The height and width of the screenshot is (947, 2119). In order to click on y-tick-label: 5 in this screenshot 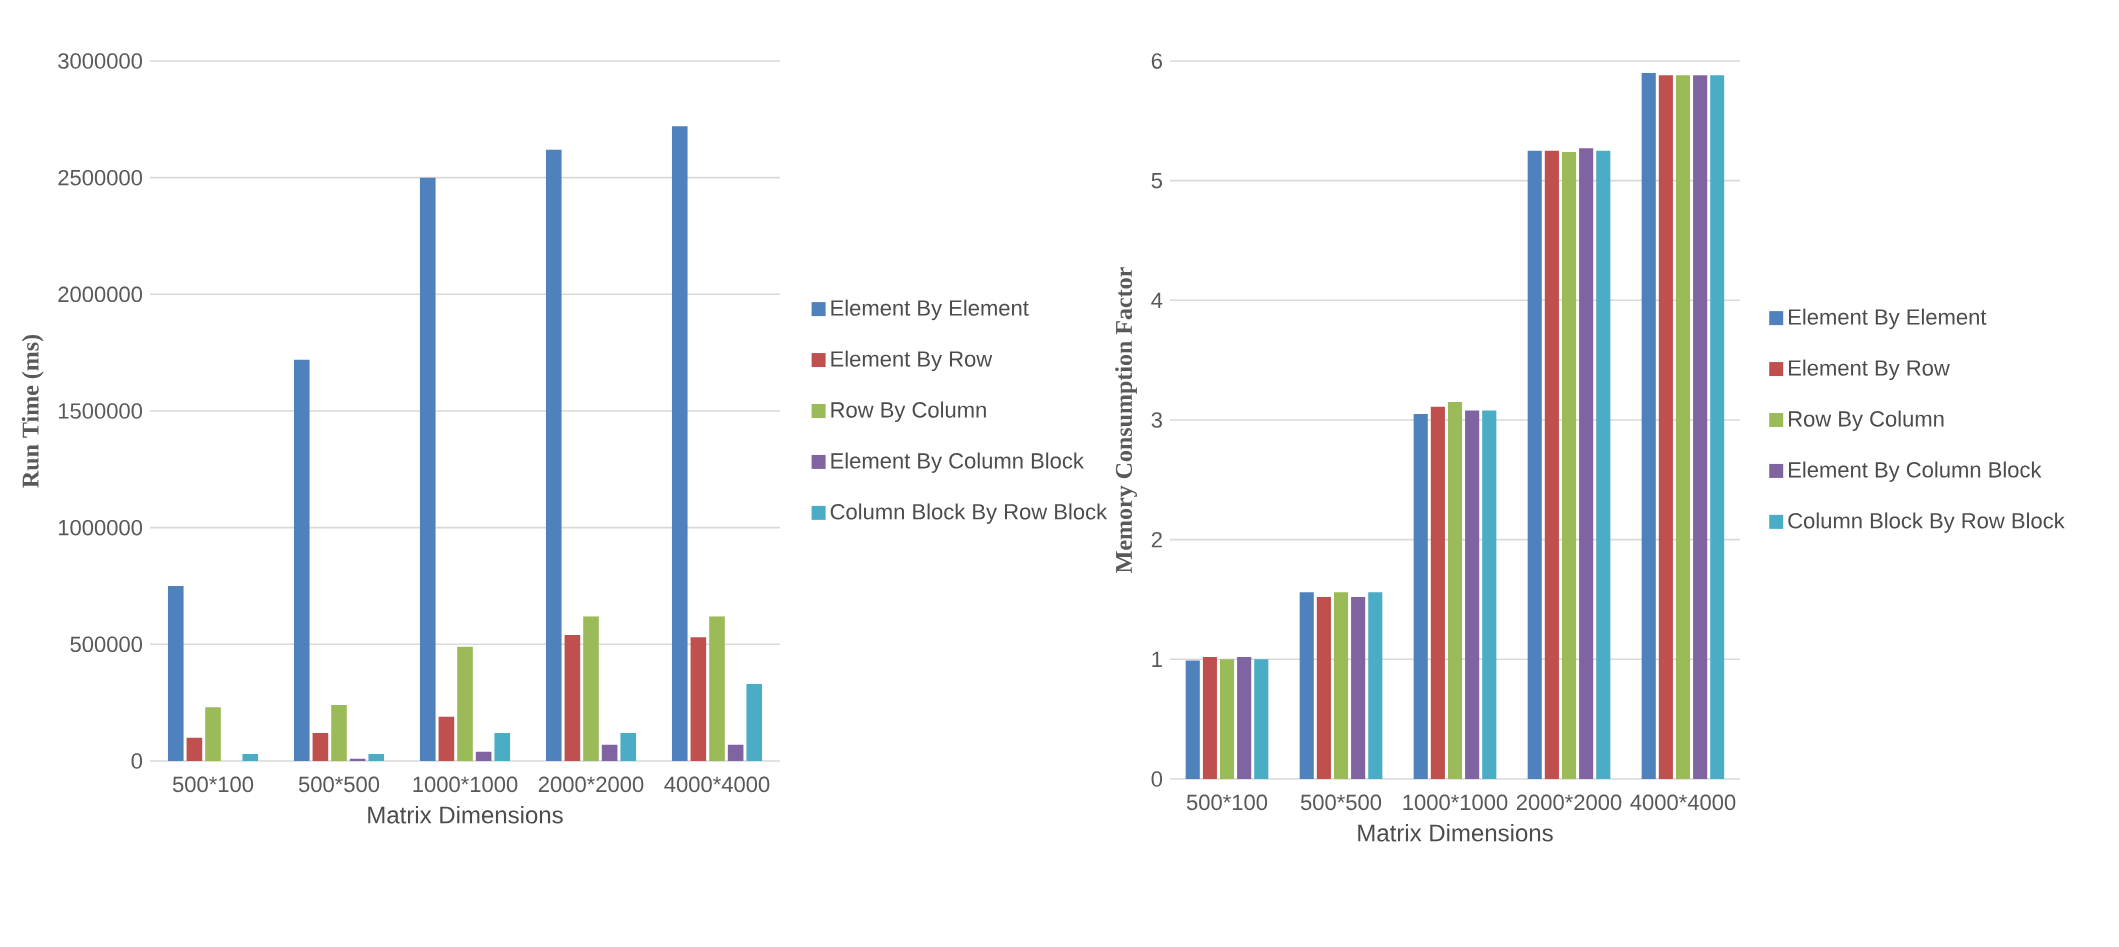, I will do `click(1157, 181)`.